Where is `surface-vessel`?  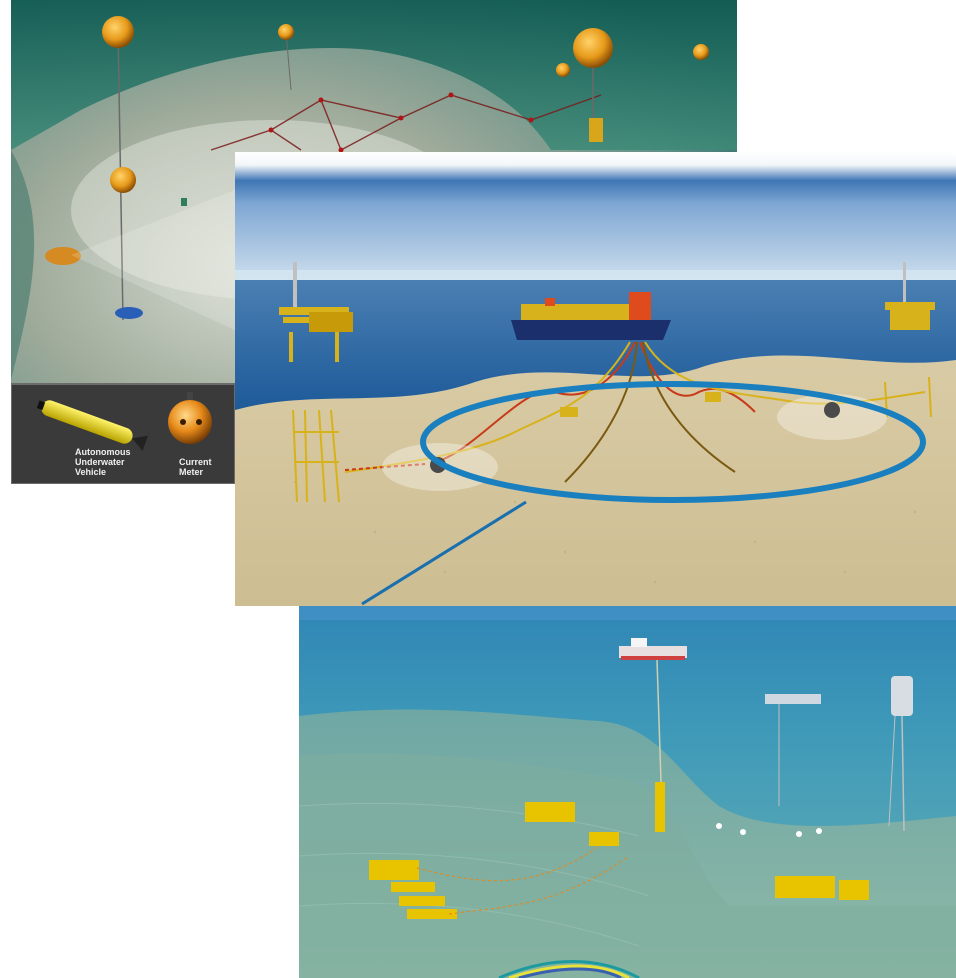
surface-vessel is located at coordinates (653, 649).